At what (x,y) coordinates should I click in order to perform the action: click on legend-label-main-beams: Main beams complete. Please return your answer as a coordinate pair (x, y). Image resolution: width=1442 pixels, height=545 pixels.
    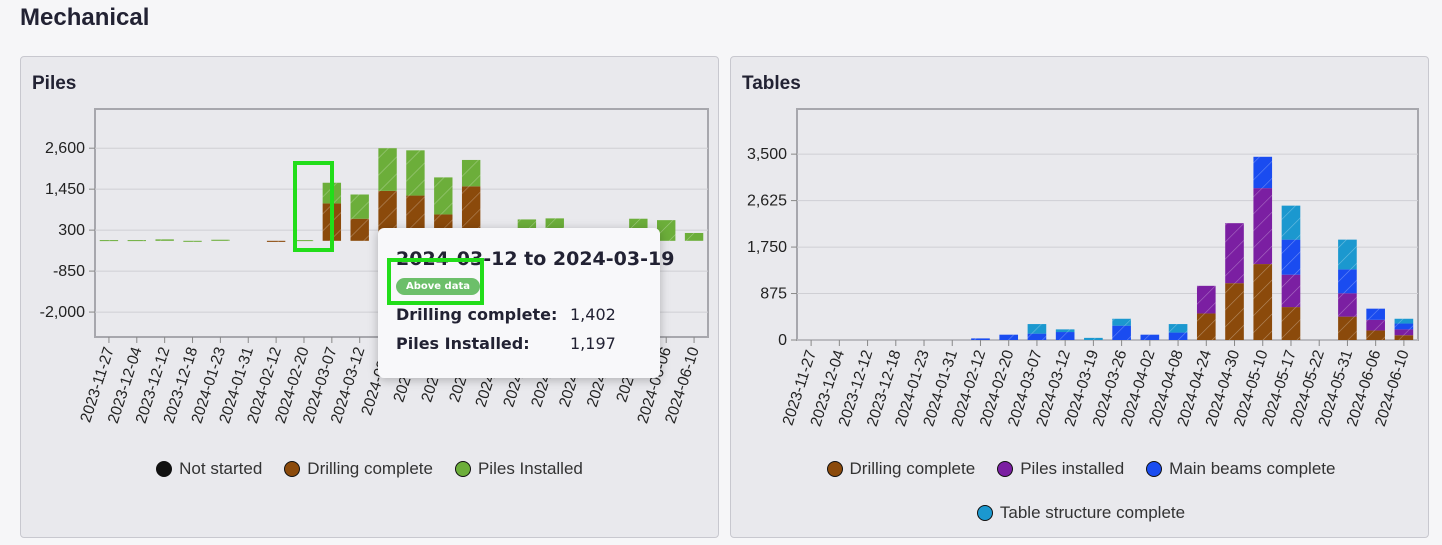
    Looking at the image, I should click on (1252, 468).